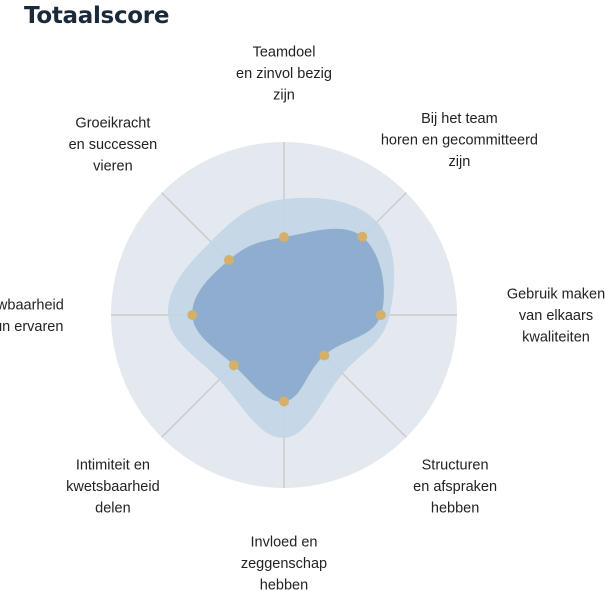 The image size is (605, 591). I want to click on axis-label: Intimiteit en kwetsbaarheid delen, so click(113, 487).